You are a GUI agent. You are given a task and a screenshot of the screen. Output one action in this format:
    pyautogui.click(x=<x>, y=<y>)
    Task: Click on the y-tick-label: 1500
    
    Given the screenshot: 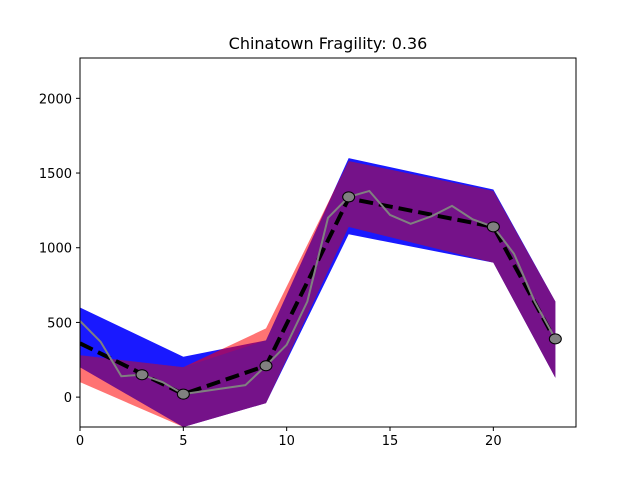 What is the action you would take?
    pyautogui.click(x=55, y=174)
    